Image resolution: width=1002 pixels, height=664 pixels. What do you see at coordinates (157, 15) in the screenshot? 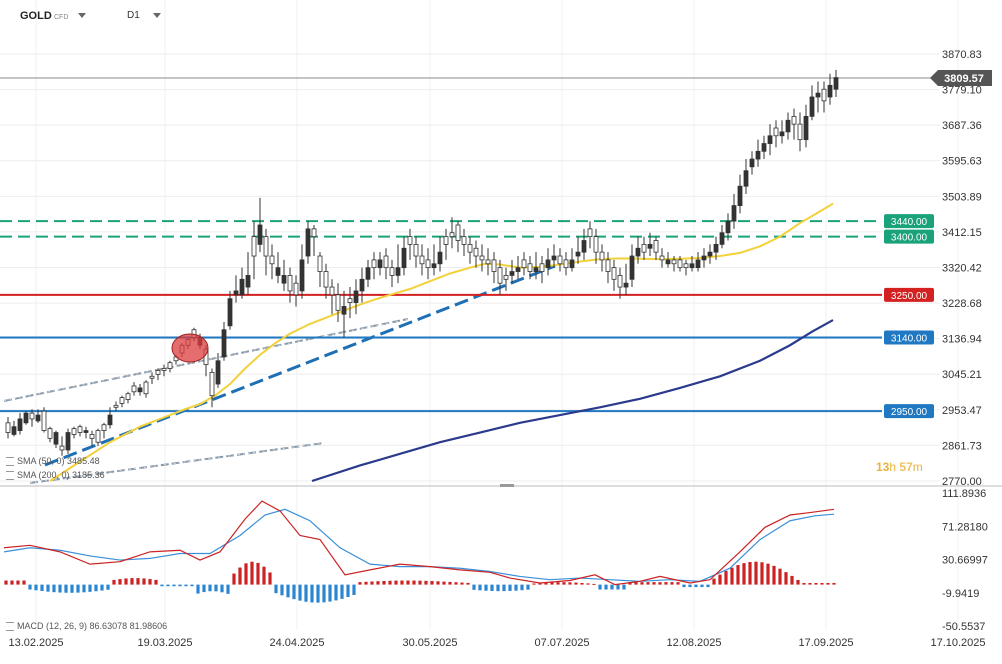
I see `timeframe-dropdown-icon` at bounding box center [157, 15].